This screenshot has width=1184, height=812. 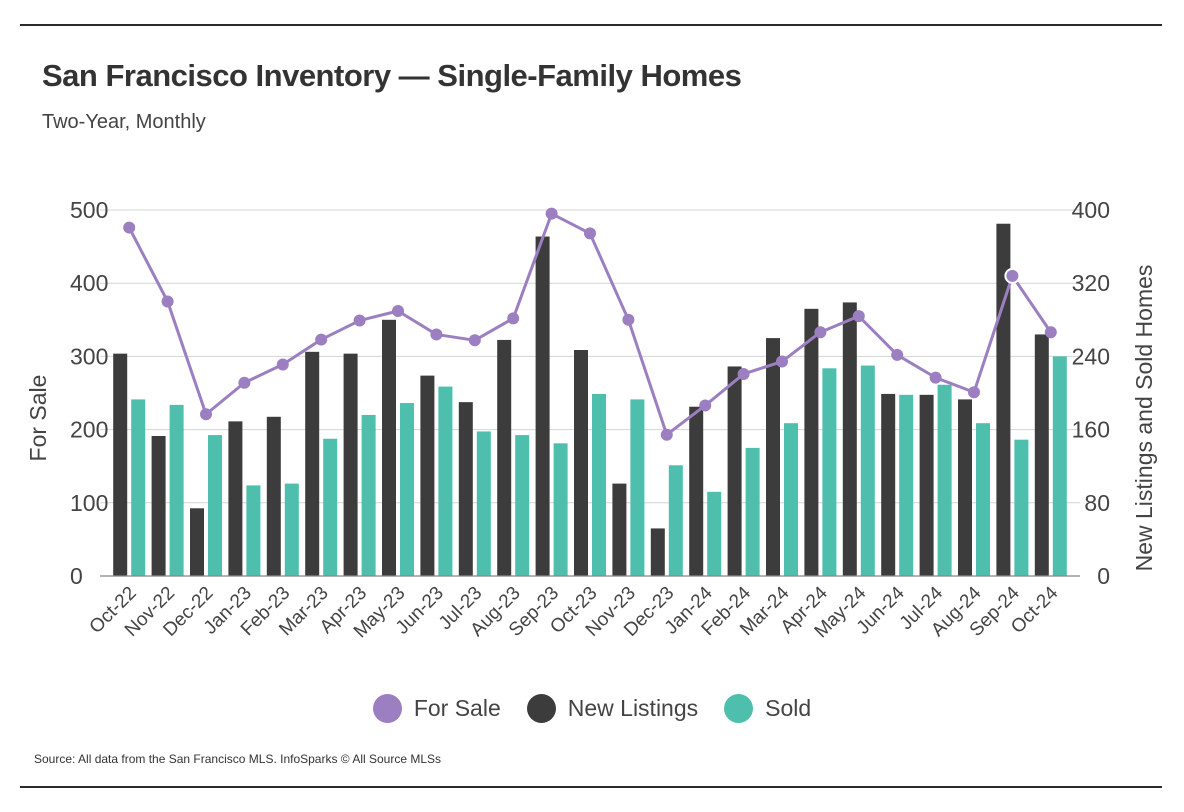 I want to click on chart-subtitle: Two-Year, Monthly, so click(x=124, y=122).